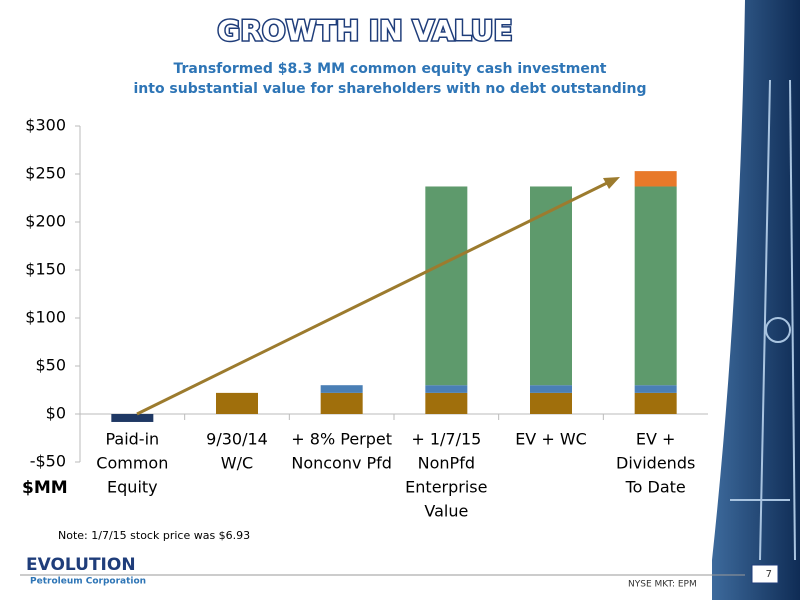  I want to click on y-tick-label: $300, so click(45, 125).